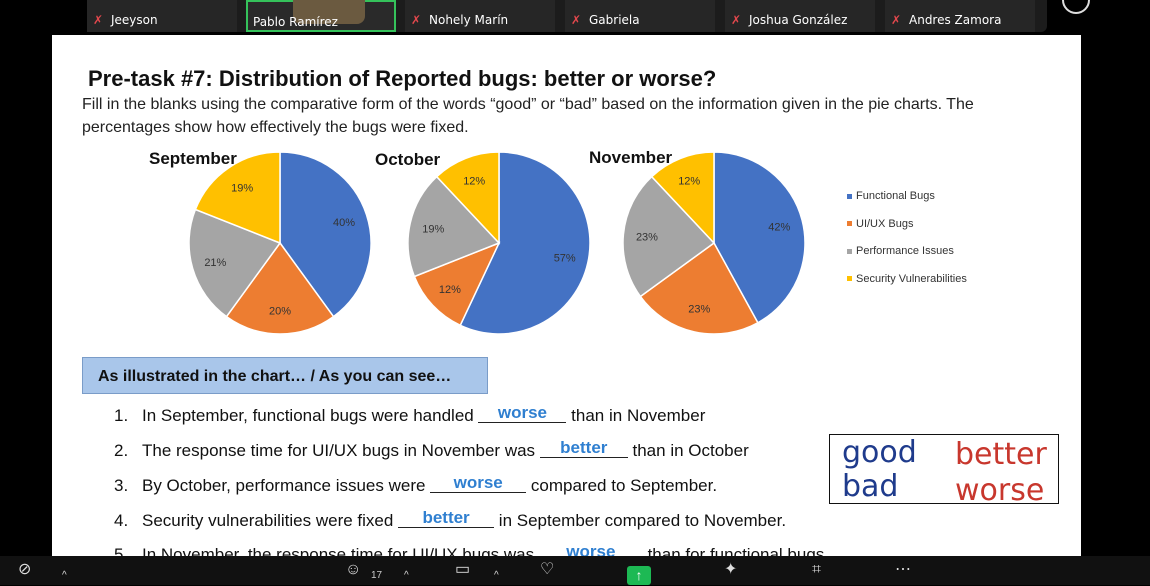 This screenshot has height=586, width=1150. I want to click on chart-title: November, so click(631, 157).